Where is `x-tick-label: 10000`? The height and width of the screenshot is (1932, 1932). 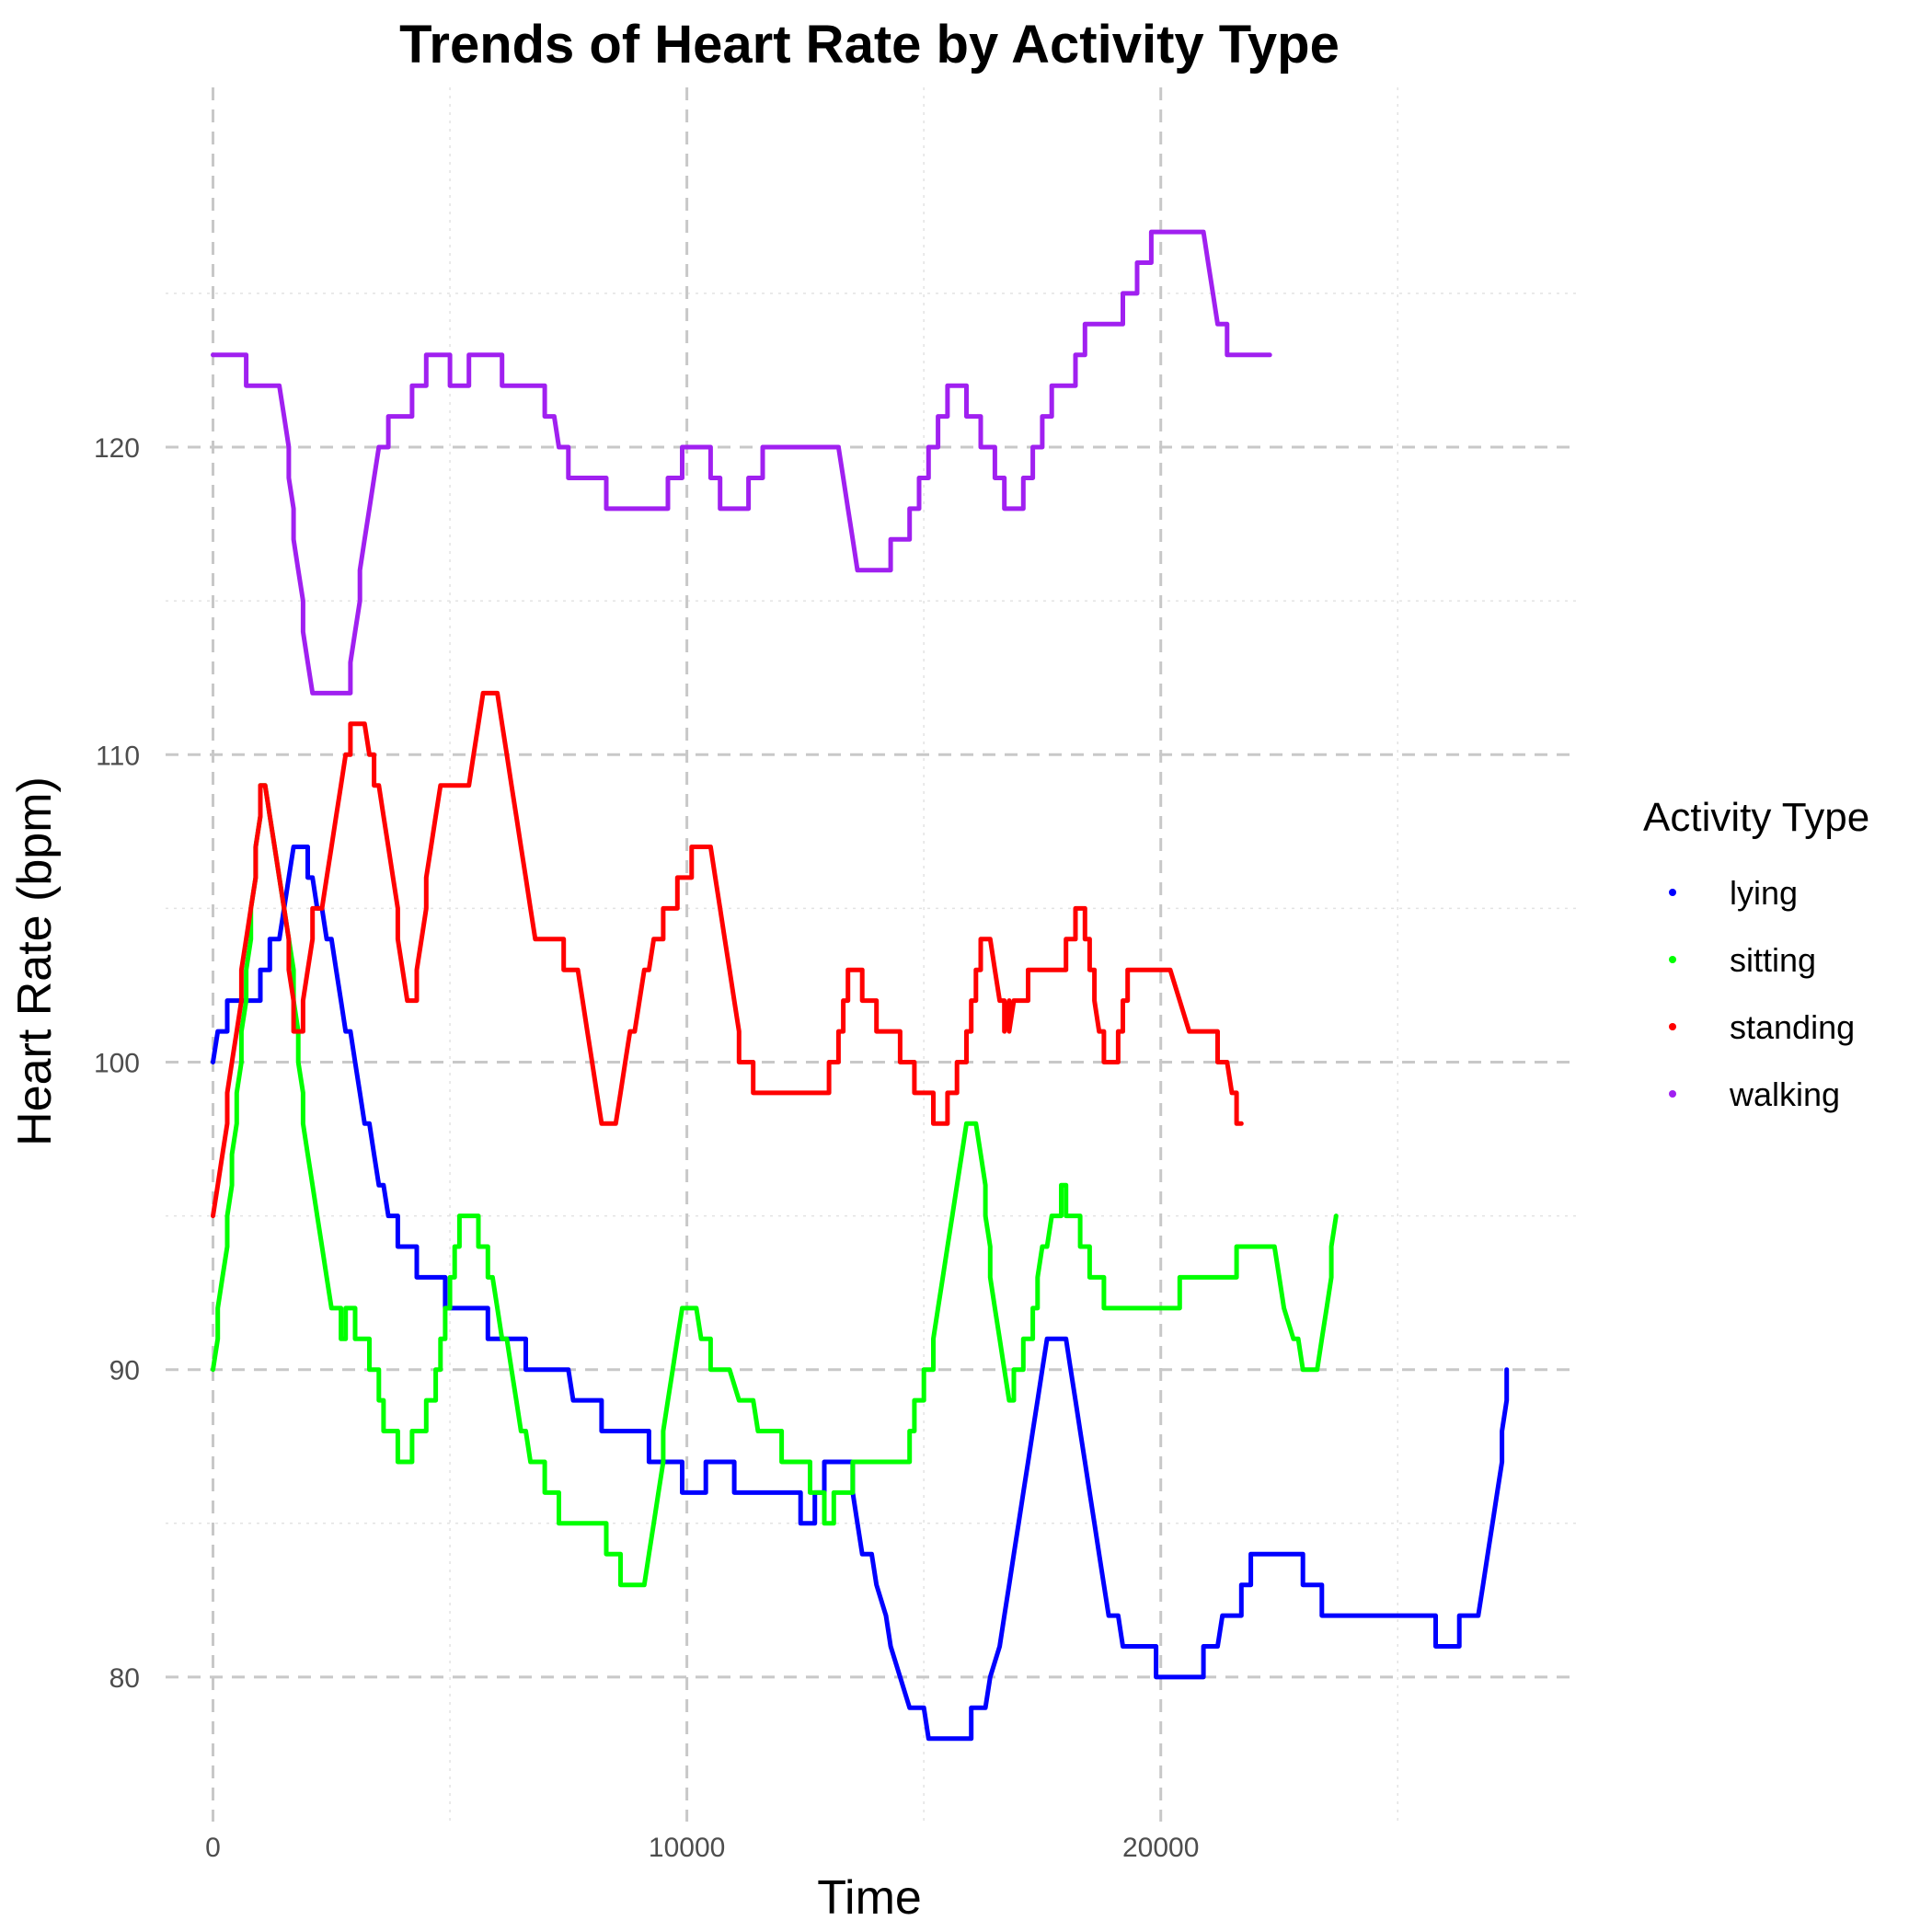 x-tick-label: 10000 is located at coordinates (687, 1848).